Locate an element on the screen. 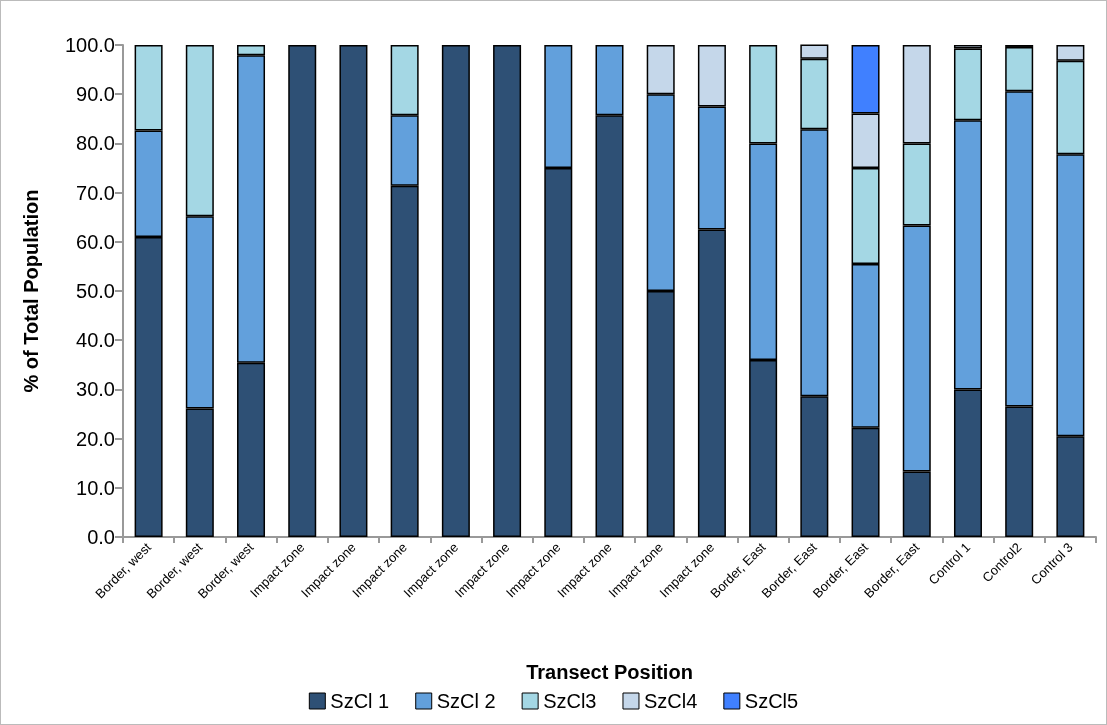 The image size is (1107, 725). y-tick-label: 10.0 is located at coordinates (95, 487).